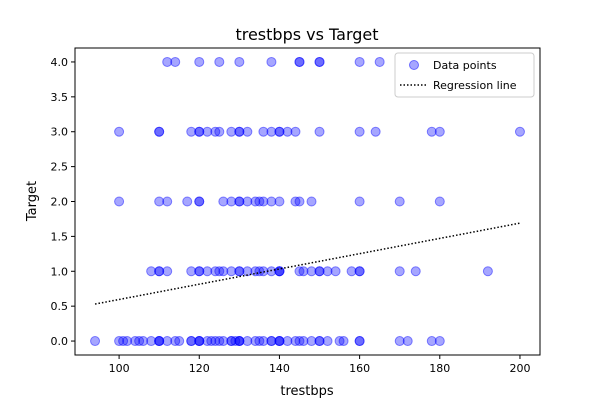 This screenshot has height=400, width=600. I want to click on y-axis: 0.0 0.5 1.0 1.5 2.0 2.5 3.0 3.5 4.0, so click(63, 202).